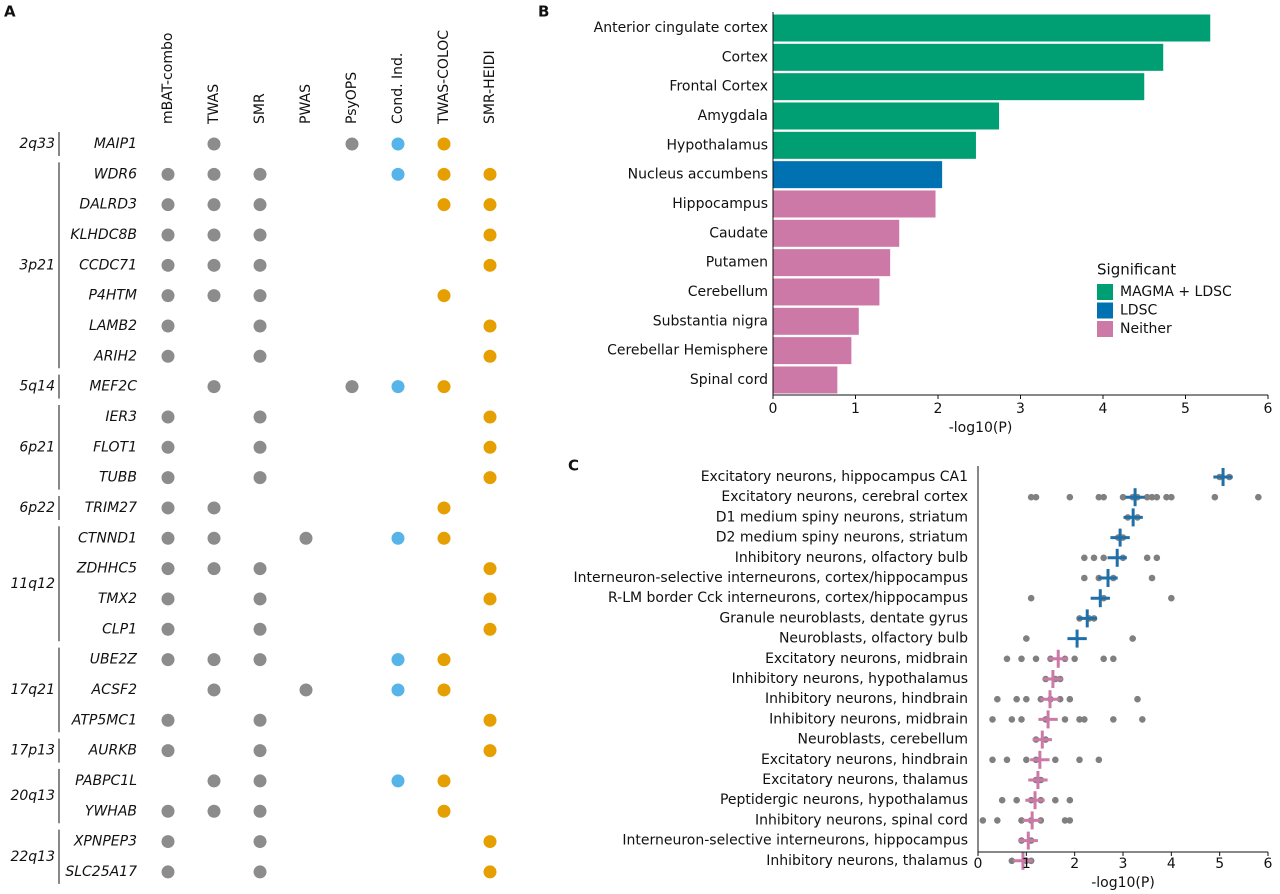 This screenshot has height=894, width=1280. I want to click on y-tick-label: Hippocampus, so click(720, 204).